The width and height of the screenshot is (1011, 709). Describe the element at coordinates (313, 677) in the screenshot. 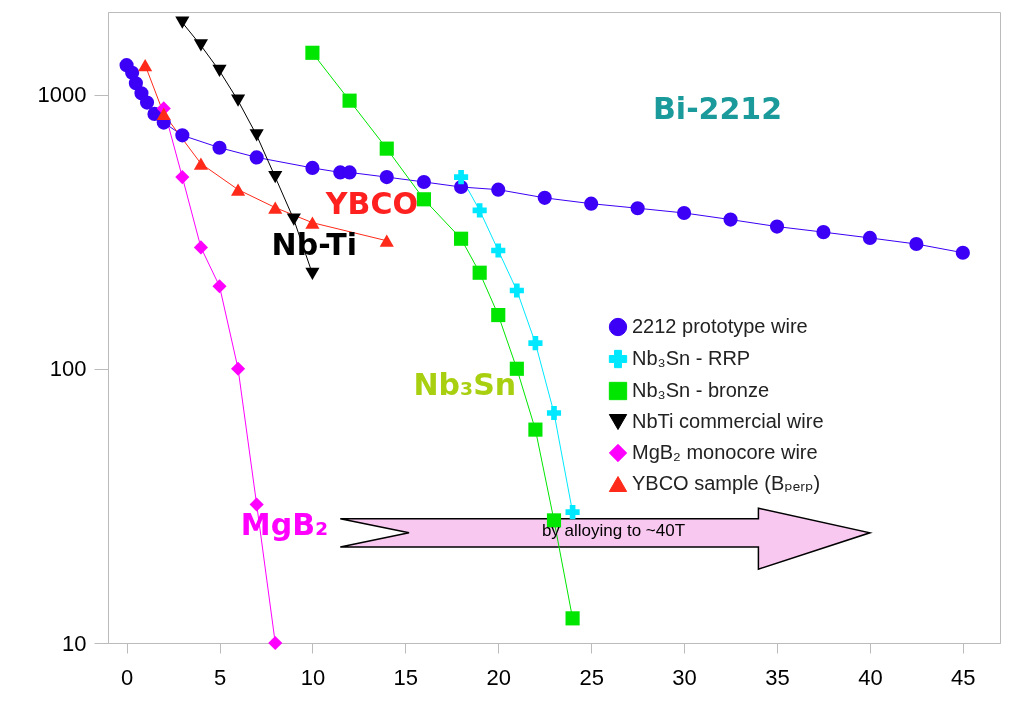

I see `x-tick-label: 10` at that location.